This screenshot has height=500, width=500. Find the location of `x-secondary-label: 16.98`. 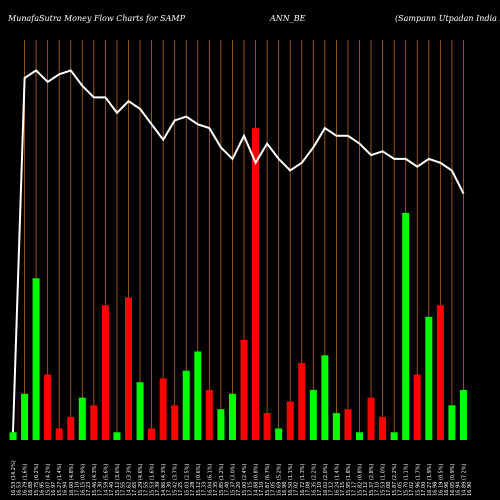

x-secondary-label: 16.98 is located at coordinates (285, 489).